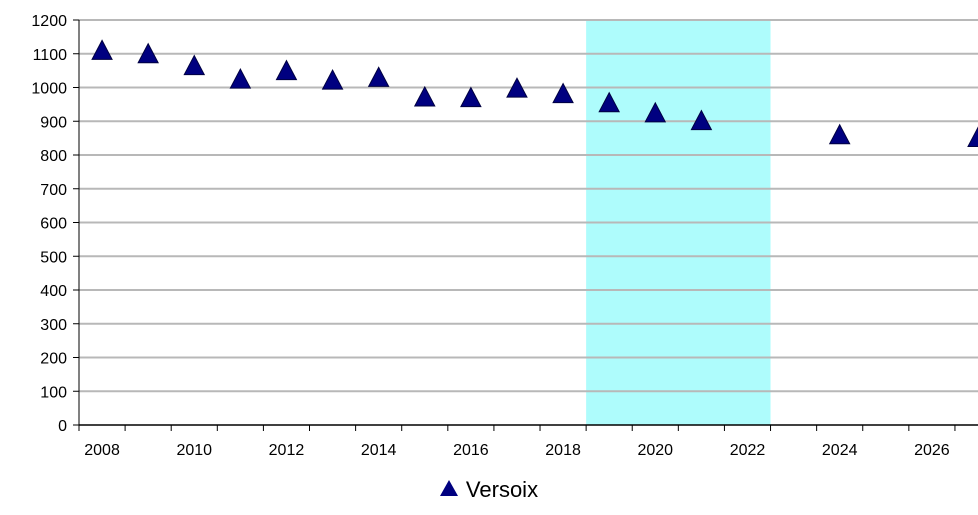  I want to click on x-tick-label: 2012, so click(287, 450).